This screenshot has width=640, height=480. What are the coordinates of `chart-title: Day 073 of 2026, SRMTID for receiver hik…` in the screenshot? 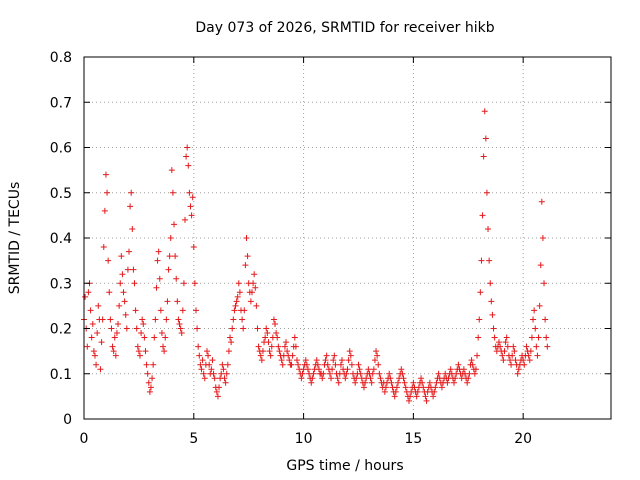 It's located at (344, 28).